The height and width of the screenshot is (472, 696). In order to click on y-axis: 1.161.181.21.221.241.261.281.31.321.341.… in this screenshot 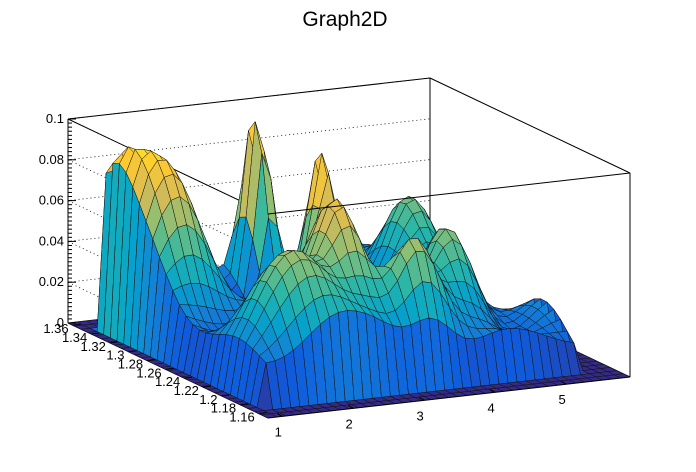, I will do `click(155, 373)`.